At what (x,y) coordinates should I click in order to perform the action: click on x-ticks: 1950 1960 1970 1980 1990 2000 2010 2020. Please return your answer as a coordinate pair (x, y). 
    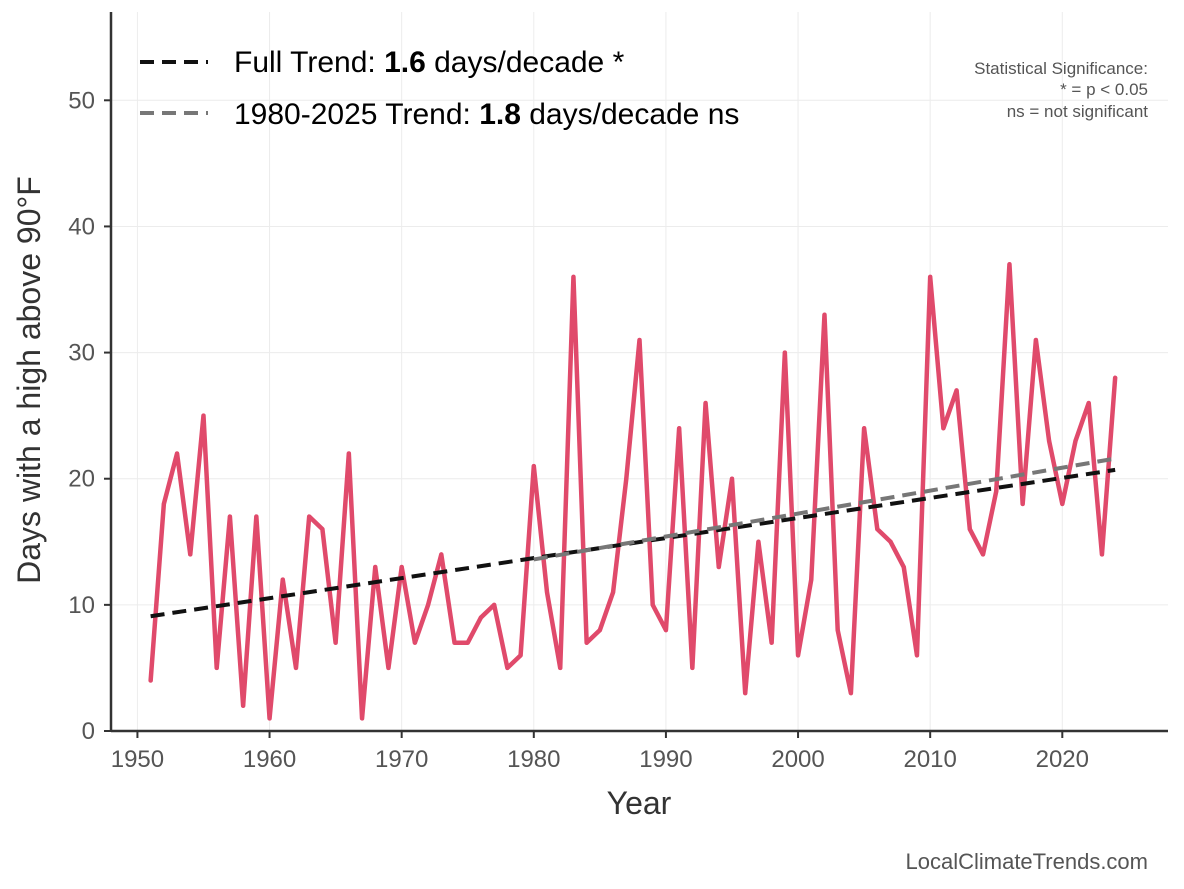
    Looking at the image, I should click on (600, 752).